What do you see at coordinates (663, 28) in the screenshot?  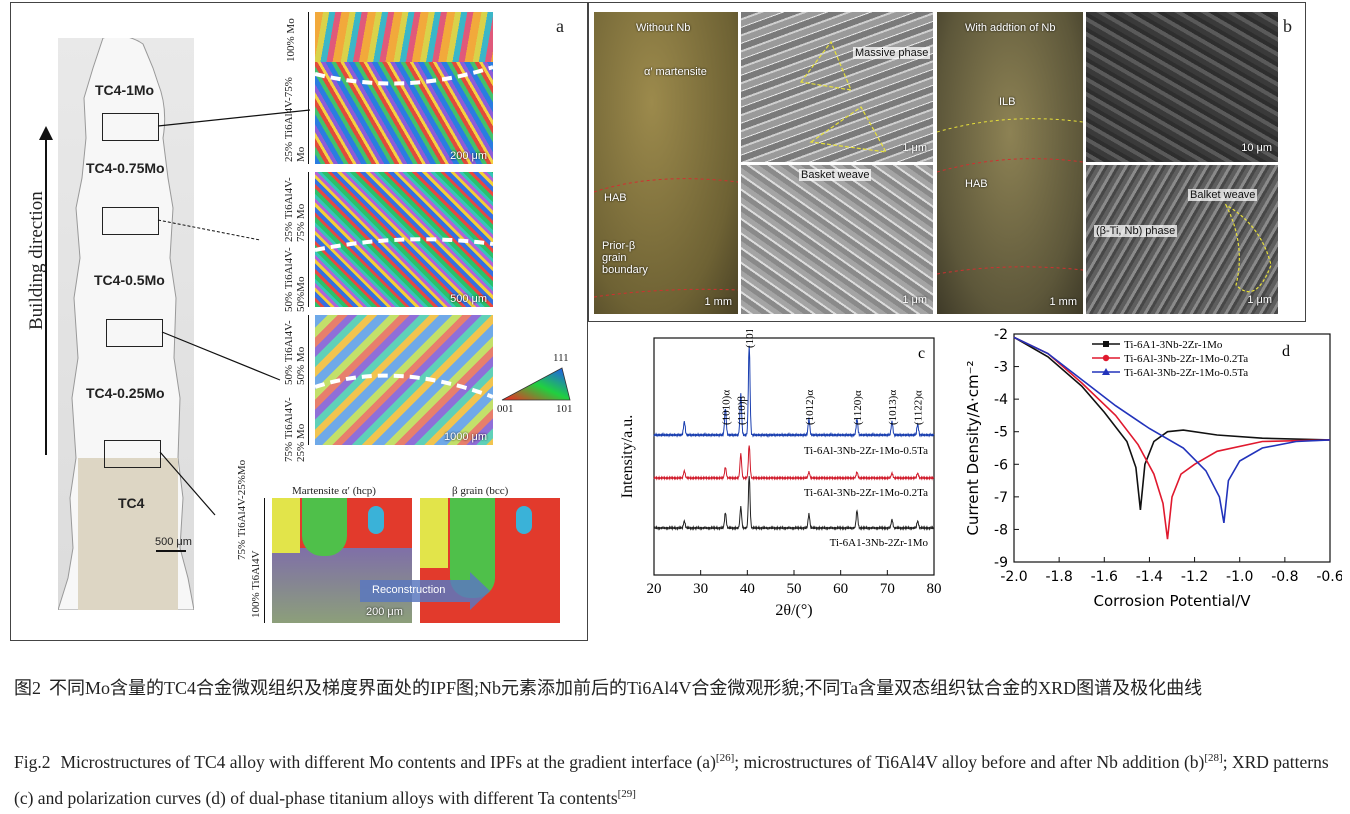 I see `om-left-title: Without Nb` at bounding box center [663, 28].